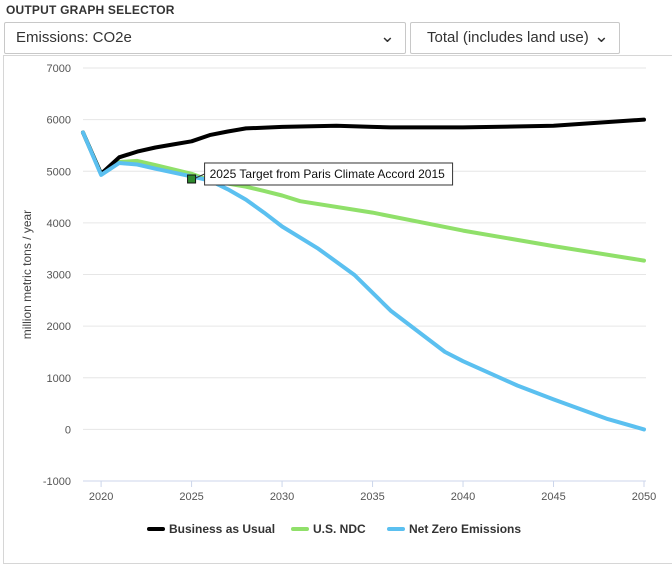  What do you see at coordinates (363, 146) in the screenshot?
I see `series-line-business-as-usual` at bounding box center [363, 146].